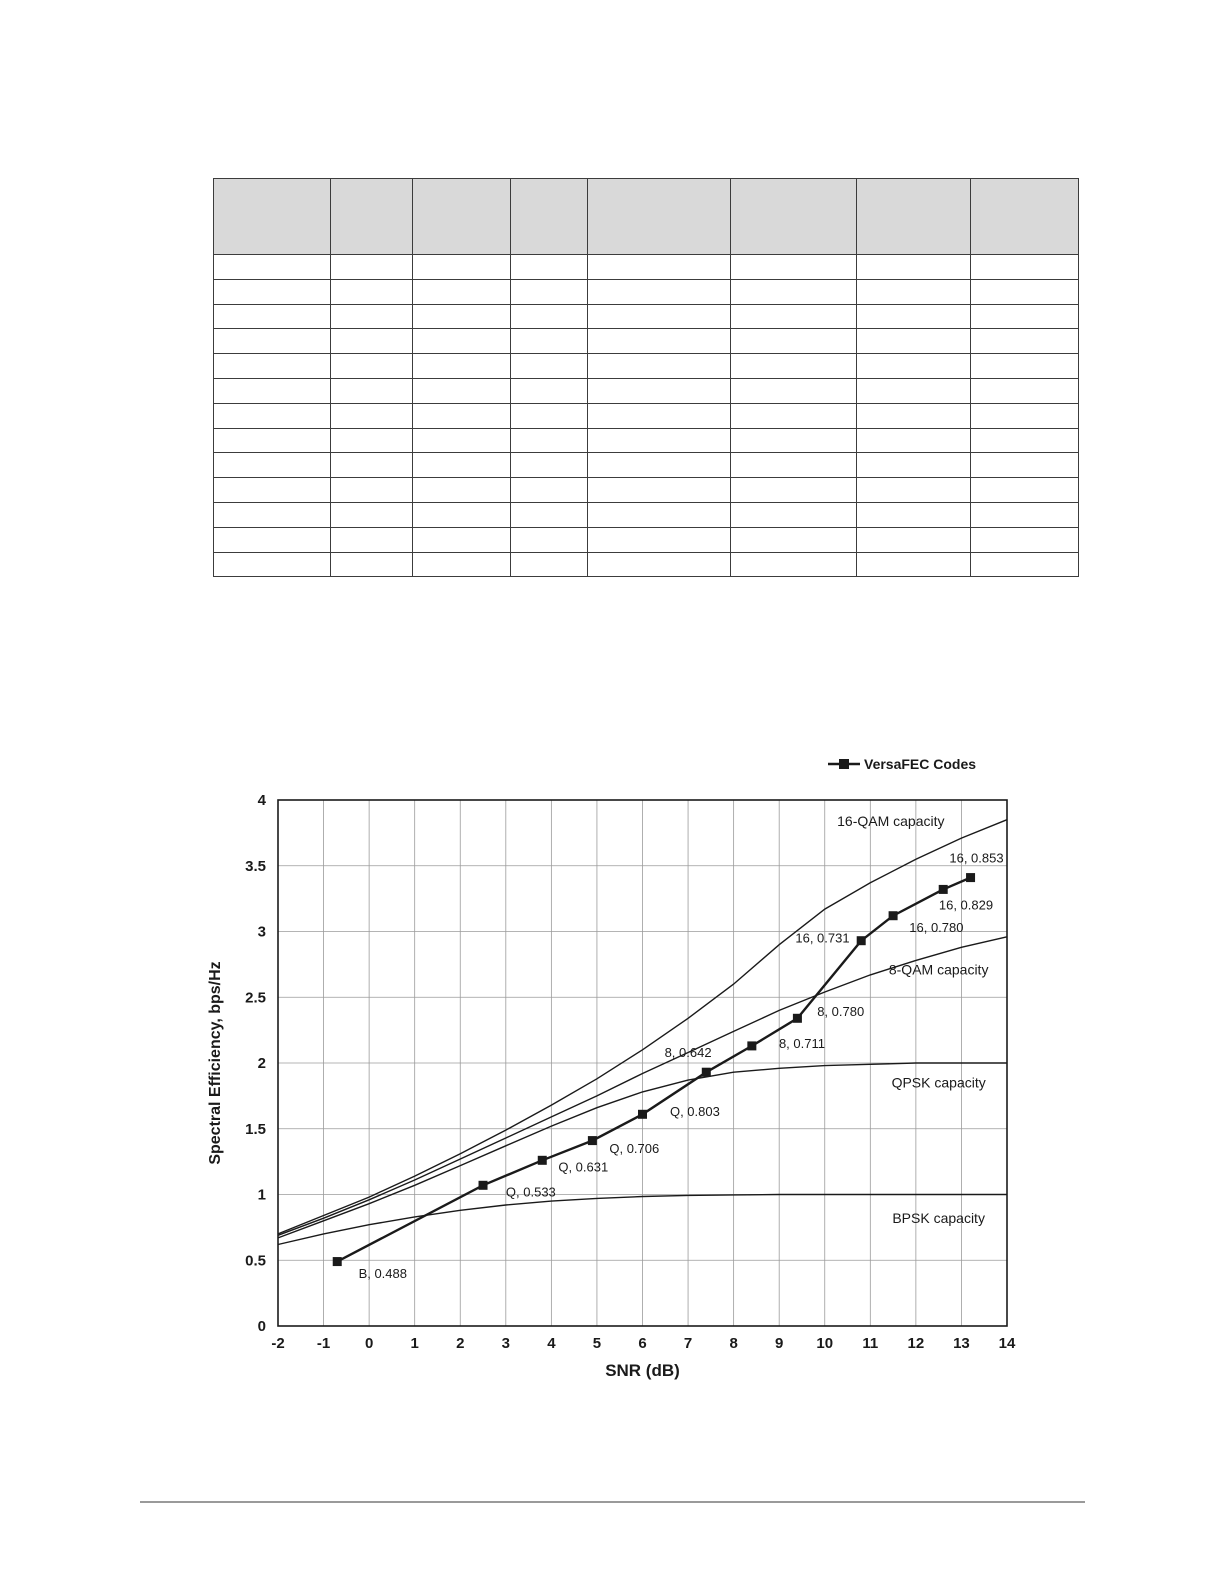 The image size is (1224, 1584). I want to click on point-label: 16, 0.853, so click(976, 857).